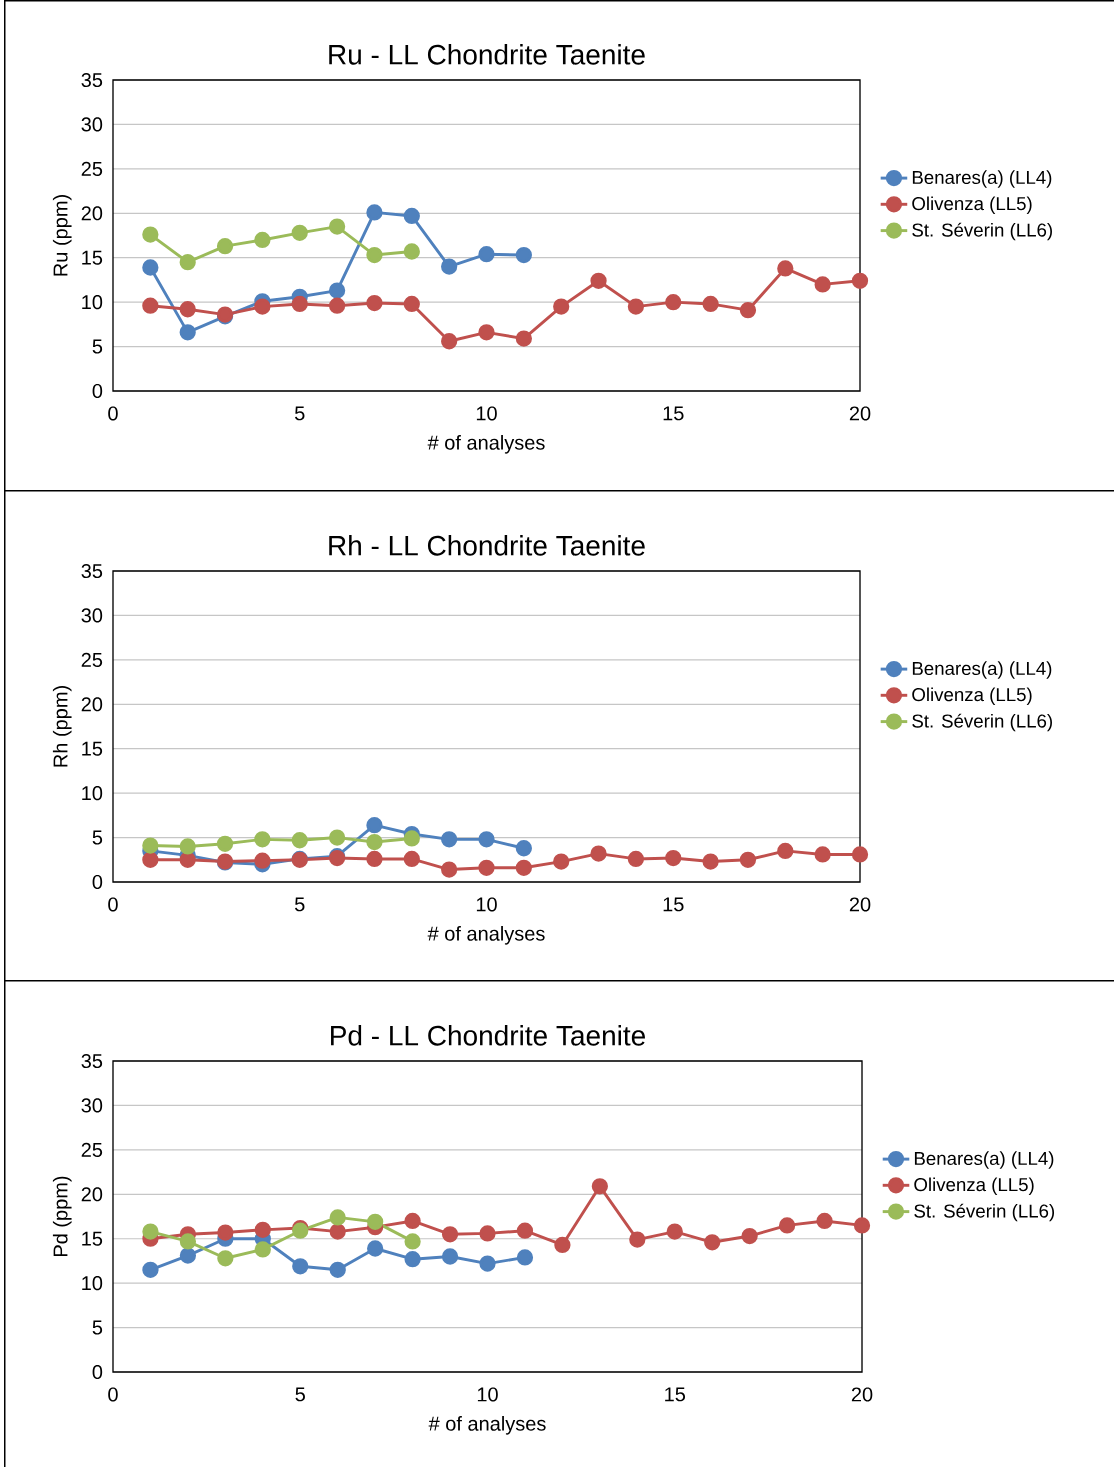  I want to click on y-axis-title: Ru (ppm), so click(62, 235).